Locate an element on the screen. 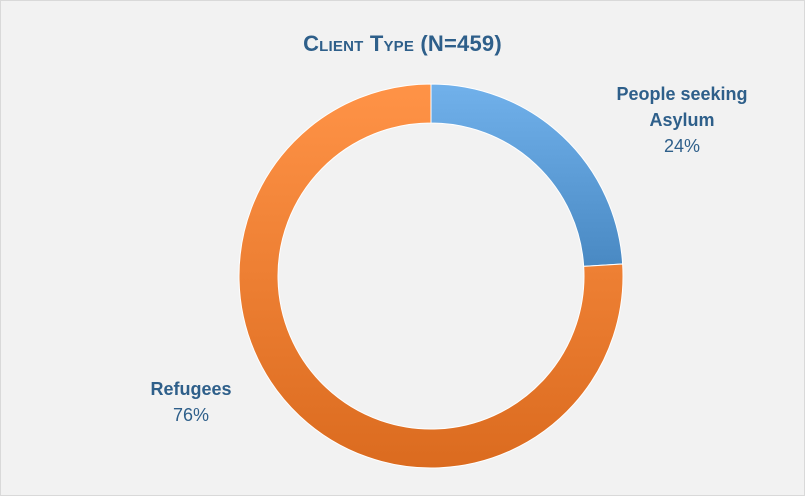  slice-name-people-seeking-asylum: People seeking Asylum is located at coordinates (682, 107).